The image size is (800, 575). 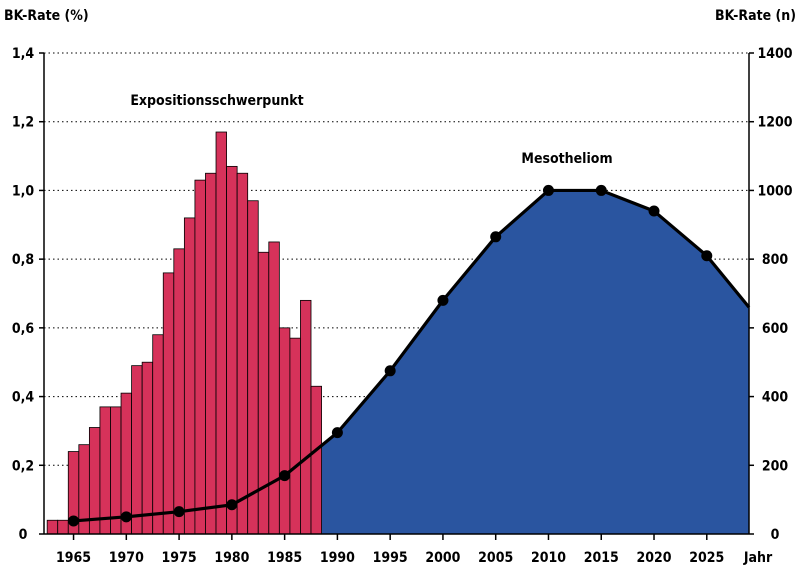 I want to click on x-tick-label: 2010, so click(x=548, y=558).